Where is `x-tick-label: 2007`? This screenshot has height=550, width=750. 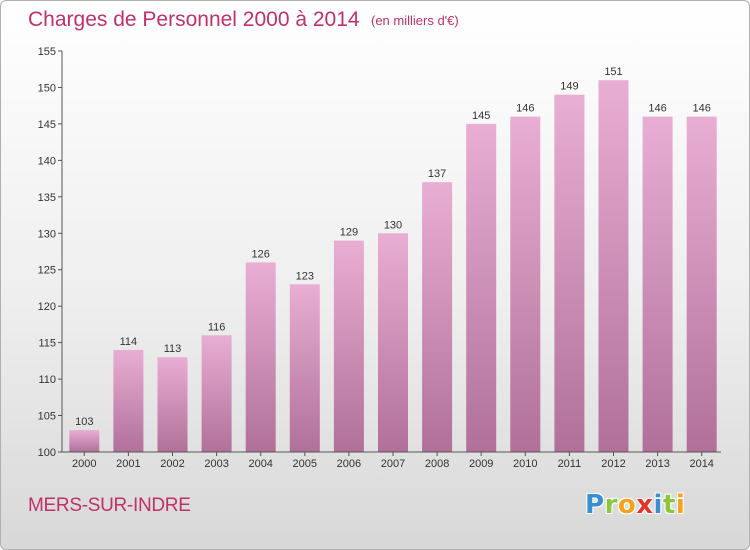 x-tick-label: 2007 is located at coordinates (393, 464).